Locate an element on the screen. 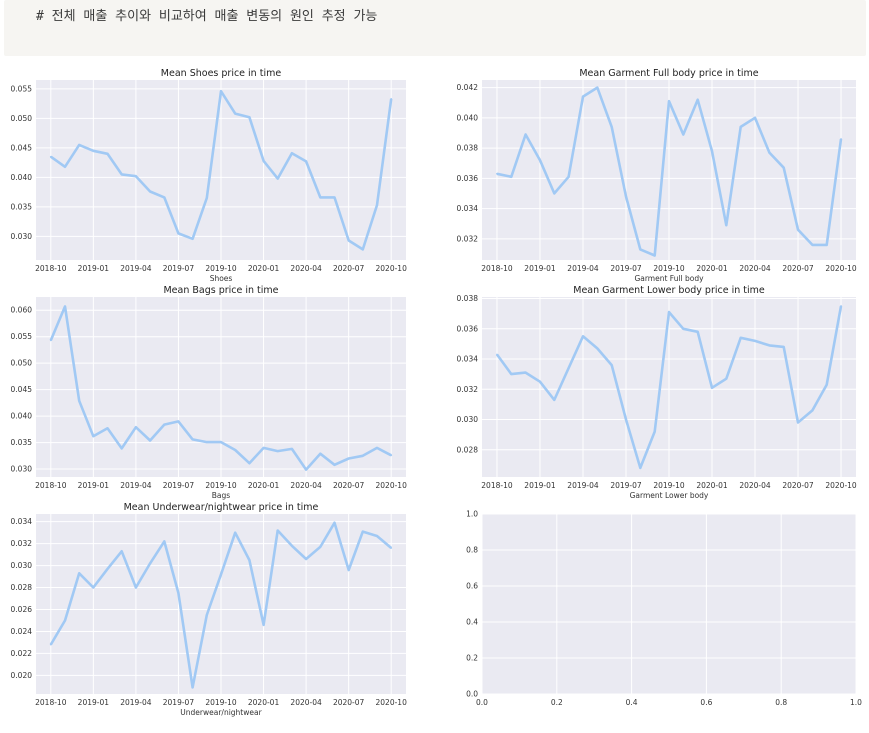 Image resolution: width=869 pixels, height=733 pixels. x-axis-label: Underwear/nightwear is located at coordinates (221, 712).